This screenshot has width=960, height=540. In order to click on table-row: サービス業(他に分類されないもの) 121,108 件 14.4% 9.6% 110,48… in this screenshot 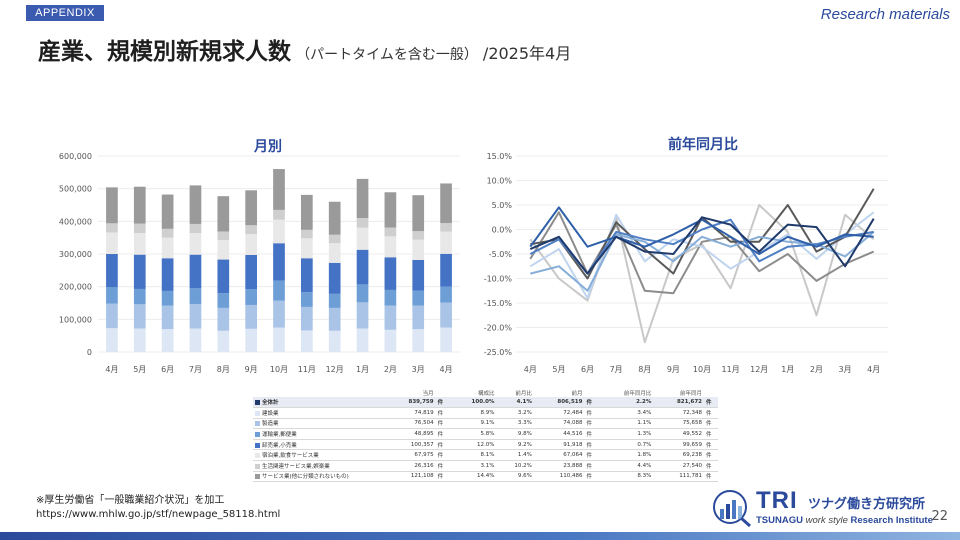, I will do `click(485, 477)`.